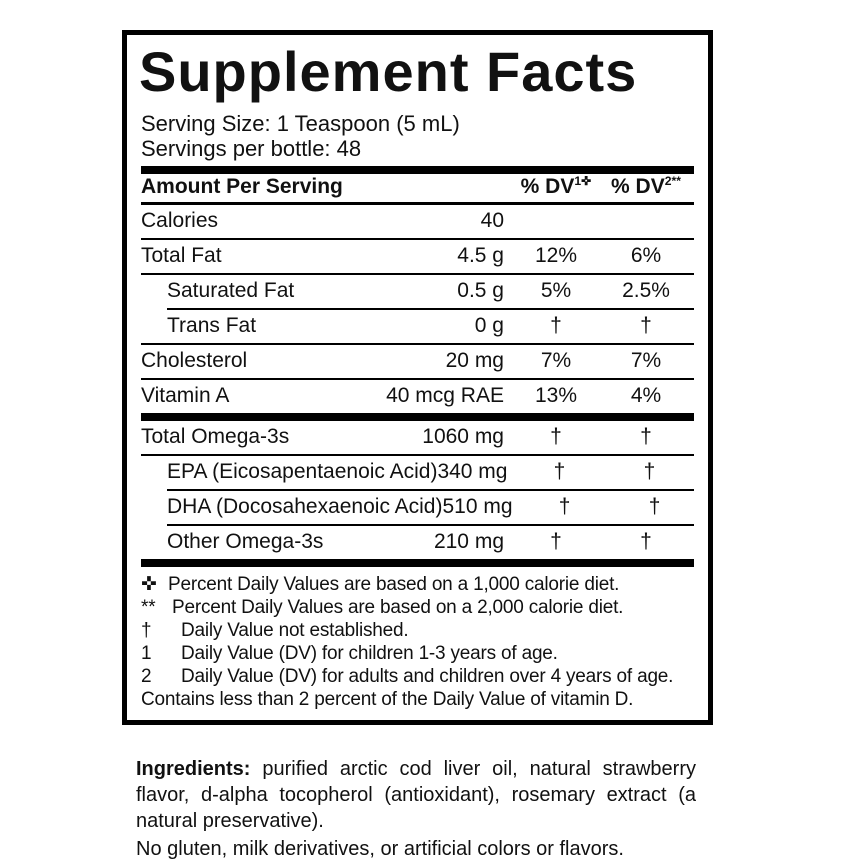 This screenshot has height=862, width=850. Describe the element at coordinates (492, 221) in the screenshot. I see `nutrient-amount: 40` at that location.